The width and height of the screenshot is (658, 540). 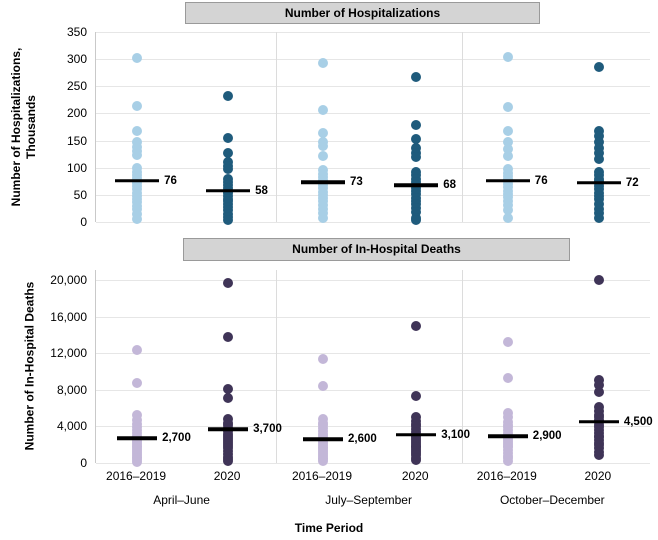 I want to click on median-label: 58, so click(x=261, y=190).